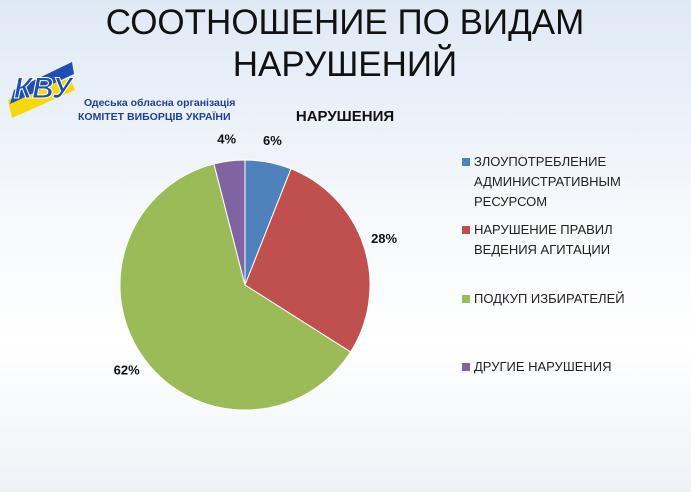 The height and width of the screenshot is (492, 691). What do you see at coordinates (345, 43) in the screenshot?
I see `slide-title: СООТНОШЕНИЕ ПО ВИДАМ НАРУШЕНИЙ` at bounding box center [345, 43].